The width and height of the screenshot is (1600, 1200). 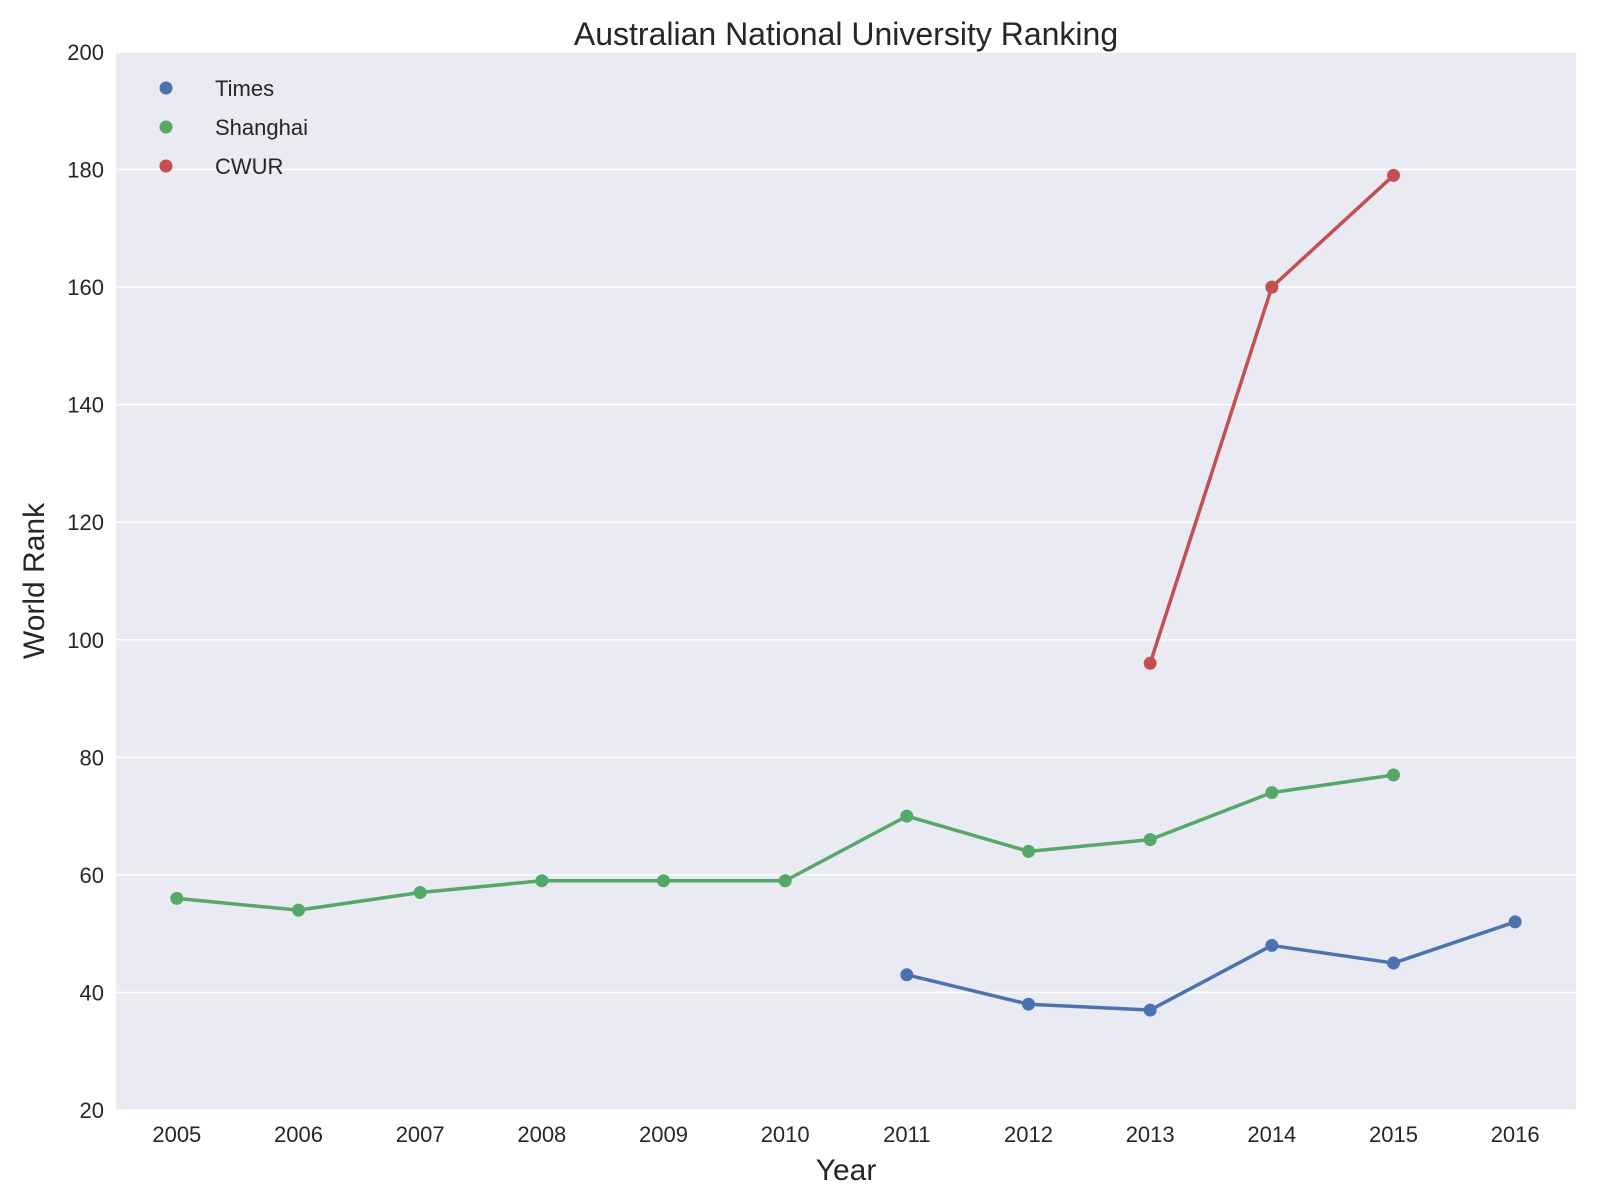 I want to click on y-tick-label: 60, so click(x=92, y=875).